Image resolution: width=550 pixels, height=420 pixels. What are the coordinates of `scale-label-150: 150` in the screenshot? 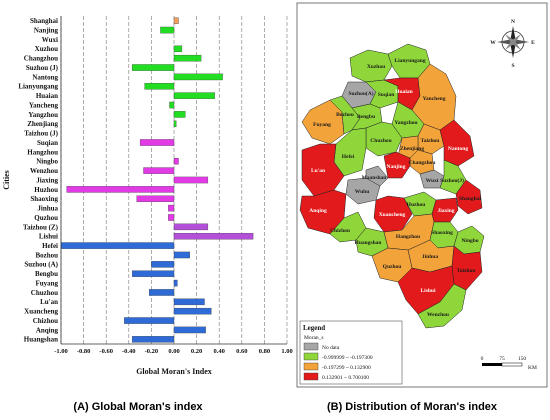 It's located at (522, 359).